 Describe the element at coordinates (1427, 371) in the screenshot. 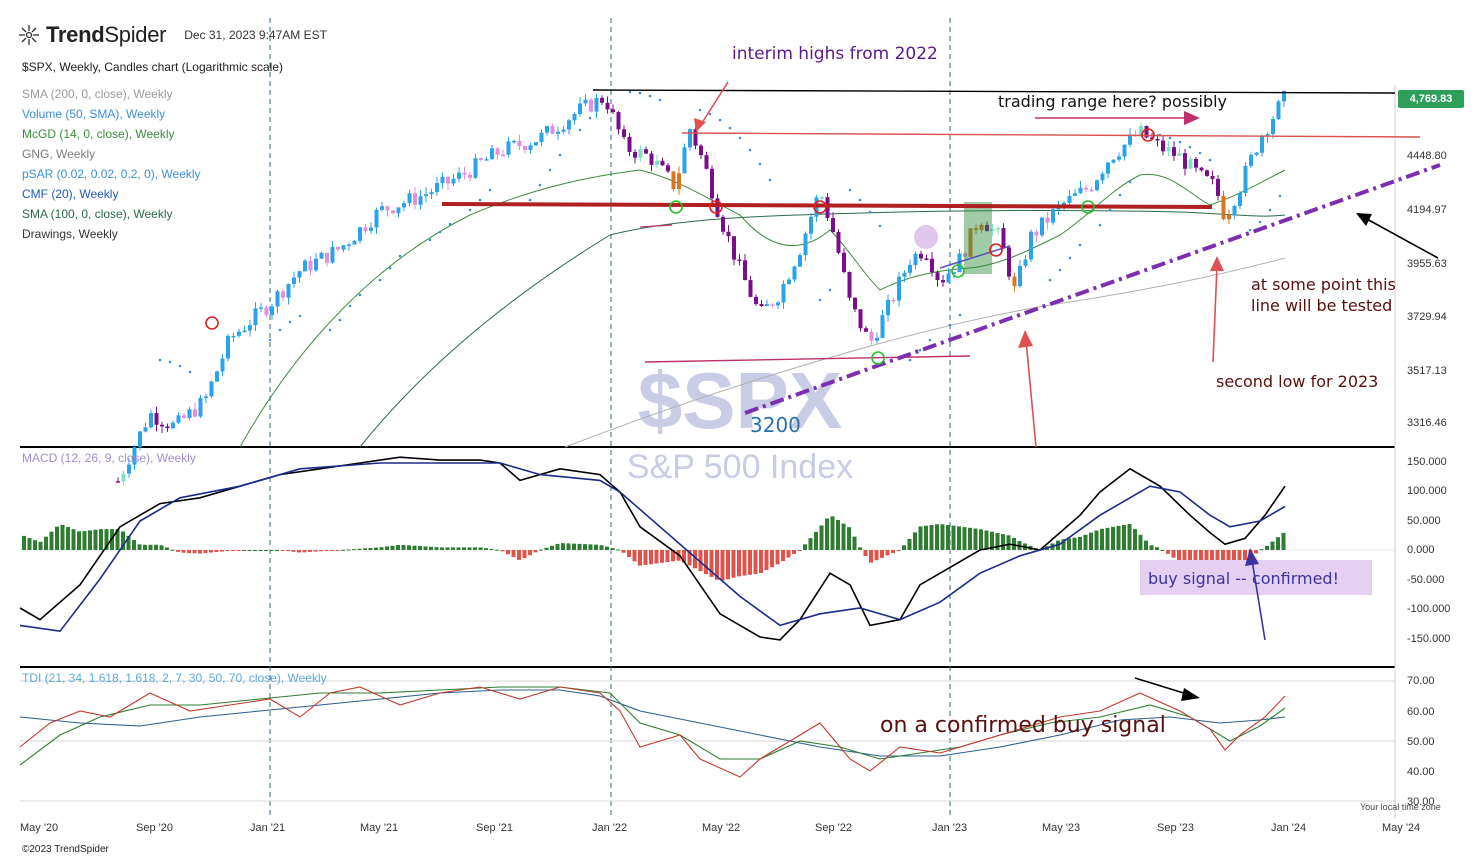

I see `price-axis-label: 3517.13` at that location.